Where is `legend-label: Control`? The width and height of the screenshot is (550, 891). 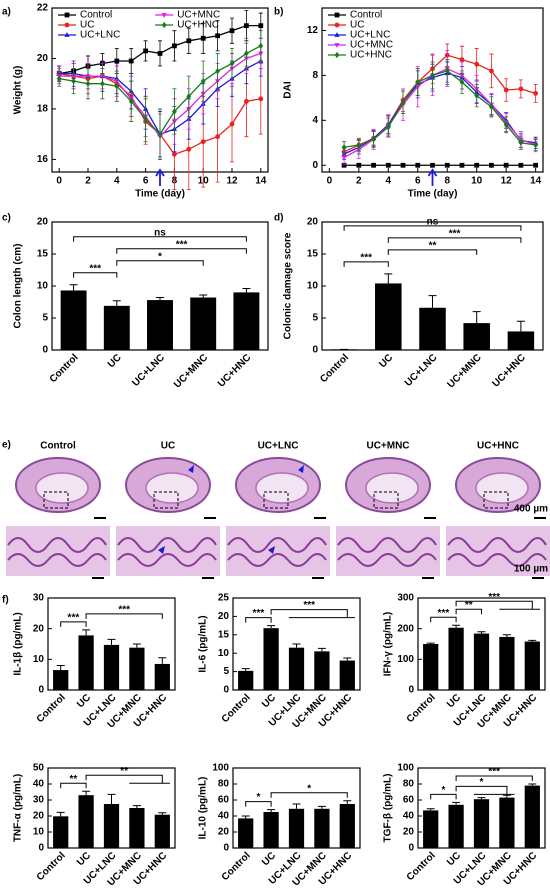
legend-label: Control is located at coordinates (366, 15).